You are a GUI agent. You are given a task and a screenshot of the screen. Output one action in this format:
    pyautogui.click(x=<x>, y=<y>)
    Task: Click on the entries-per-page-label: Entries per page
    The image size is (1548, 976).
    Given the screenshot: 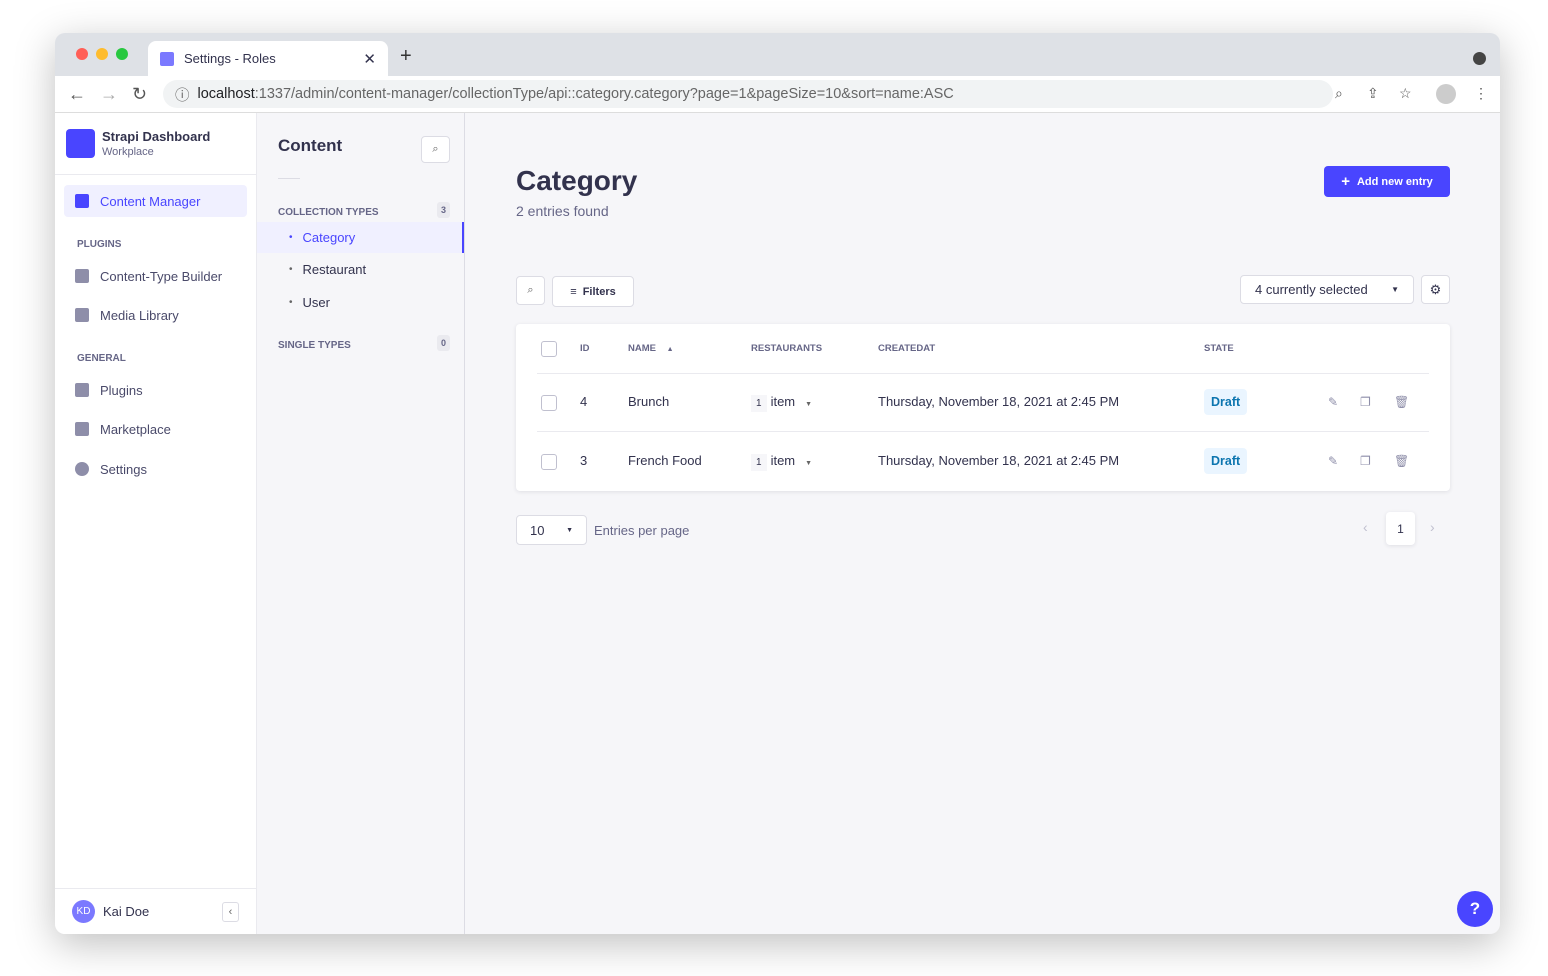 What is the action you would take?
    pyautogui.click(x=642, y=530)
    